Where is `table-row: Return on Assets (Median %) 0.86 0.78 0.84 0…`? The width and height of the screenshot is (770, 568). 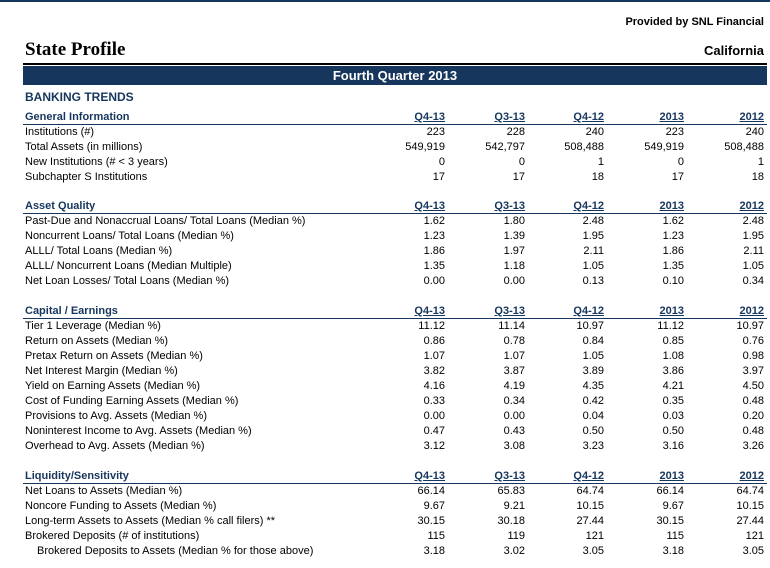 table-row: Return on Assets (Median %) 0.86 0.78 0.84 0… is located at coordinates (395, 341).